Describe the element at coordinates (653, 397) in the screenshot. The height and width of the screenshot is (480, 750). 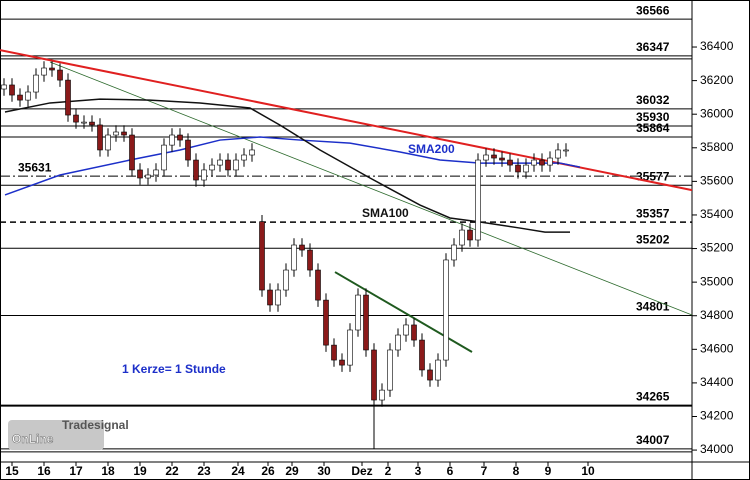
I see `level-label: 34265` at that location.